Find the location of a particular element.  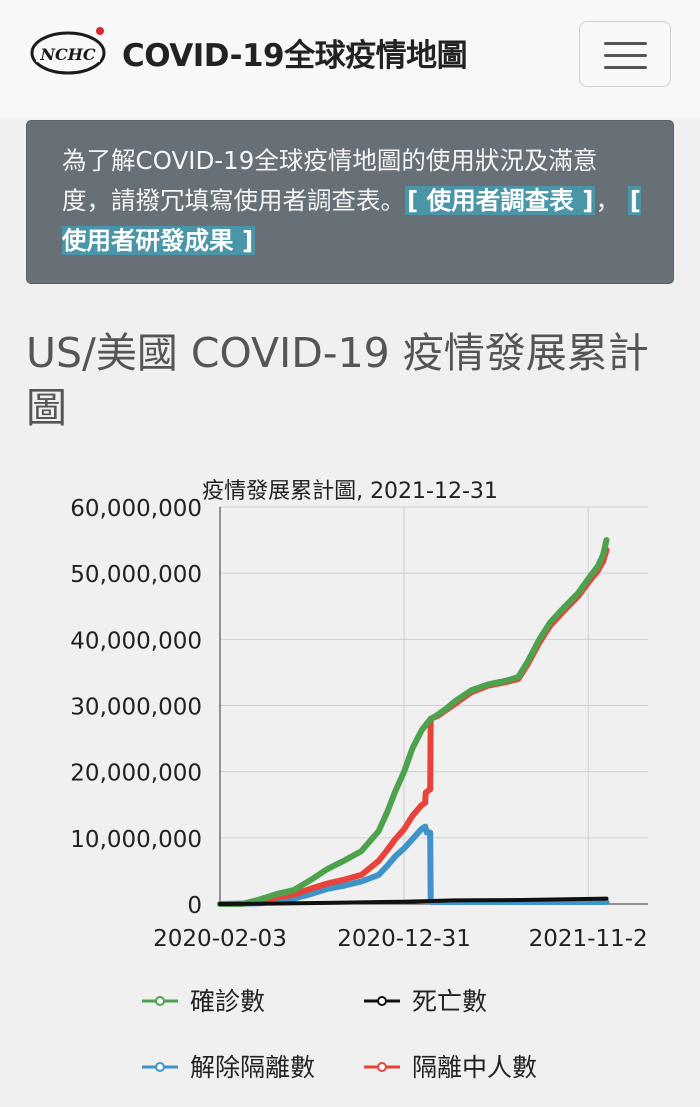

page-heading: US/美國 COVID-19 疫情發展累計圖 is located at coordinates (337, 380).